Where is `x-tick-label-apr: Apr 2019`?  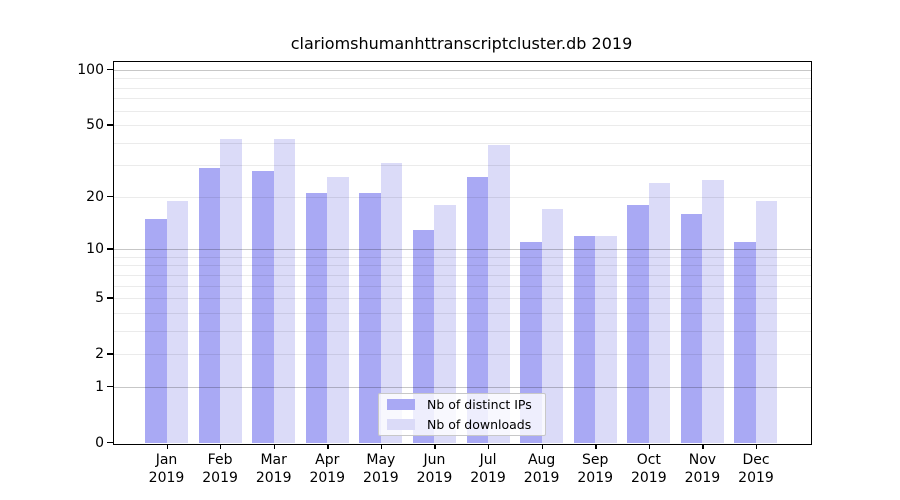
x-tick-label-apr: Apr 2019 is located at coordinates (327, 469).